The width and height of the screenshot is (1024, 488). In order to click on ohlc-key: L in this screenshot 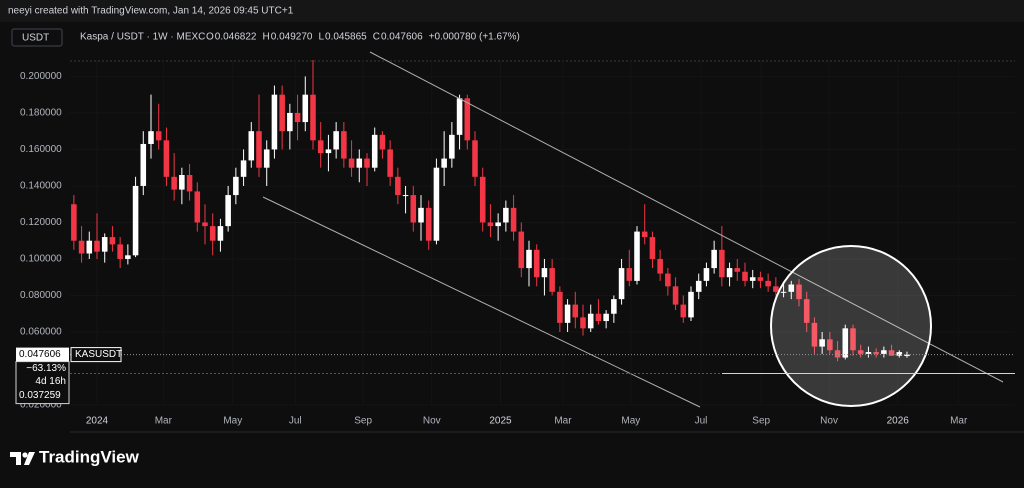, I will do `click(321, 37)`.